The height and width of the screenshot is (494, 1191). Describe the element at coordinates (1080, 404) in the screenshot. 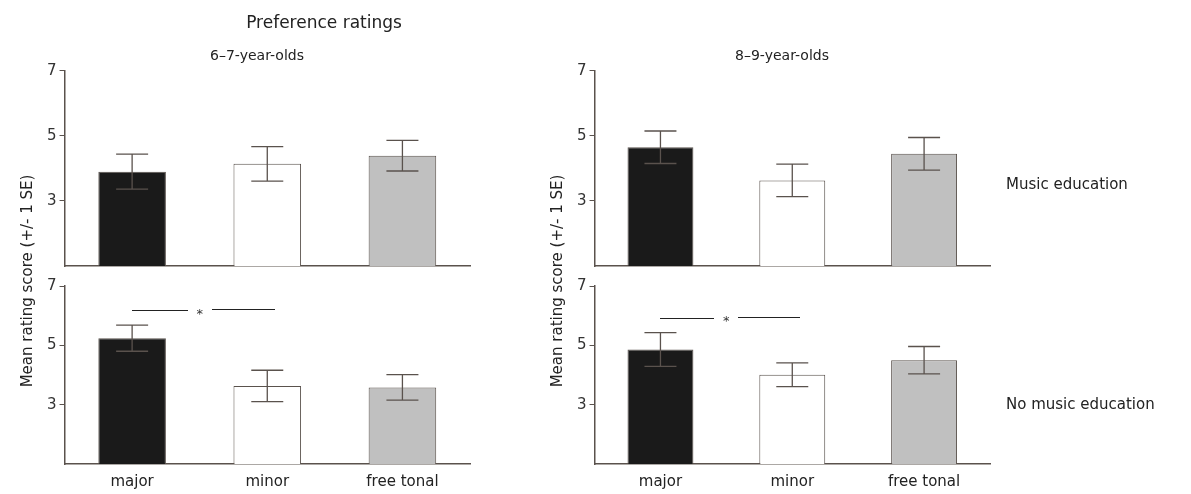

I see `text: No music education` at that location.